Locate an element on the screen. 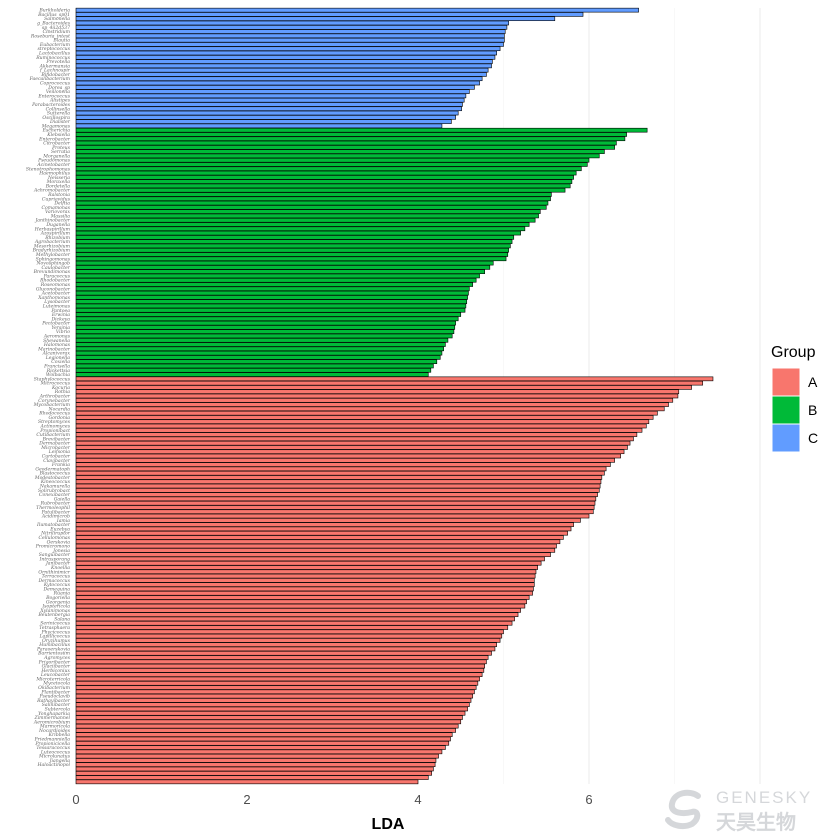 This screenshot has height=840, width=840. category-label: Parabacteroides is located at coordinates (50, 105).